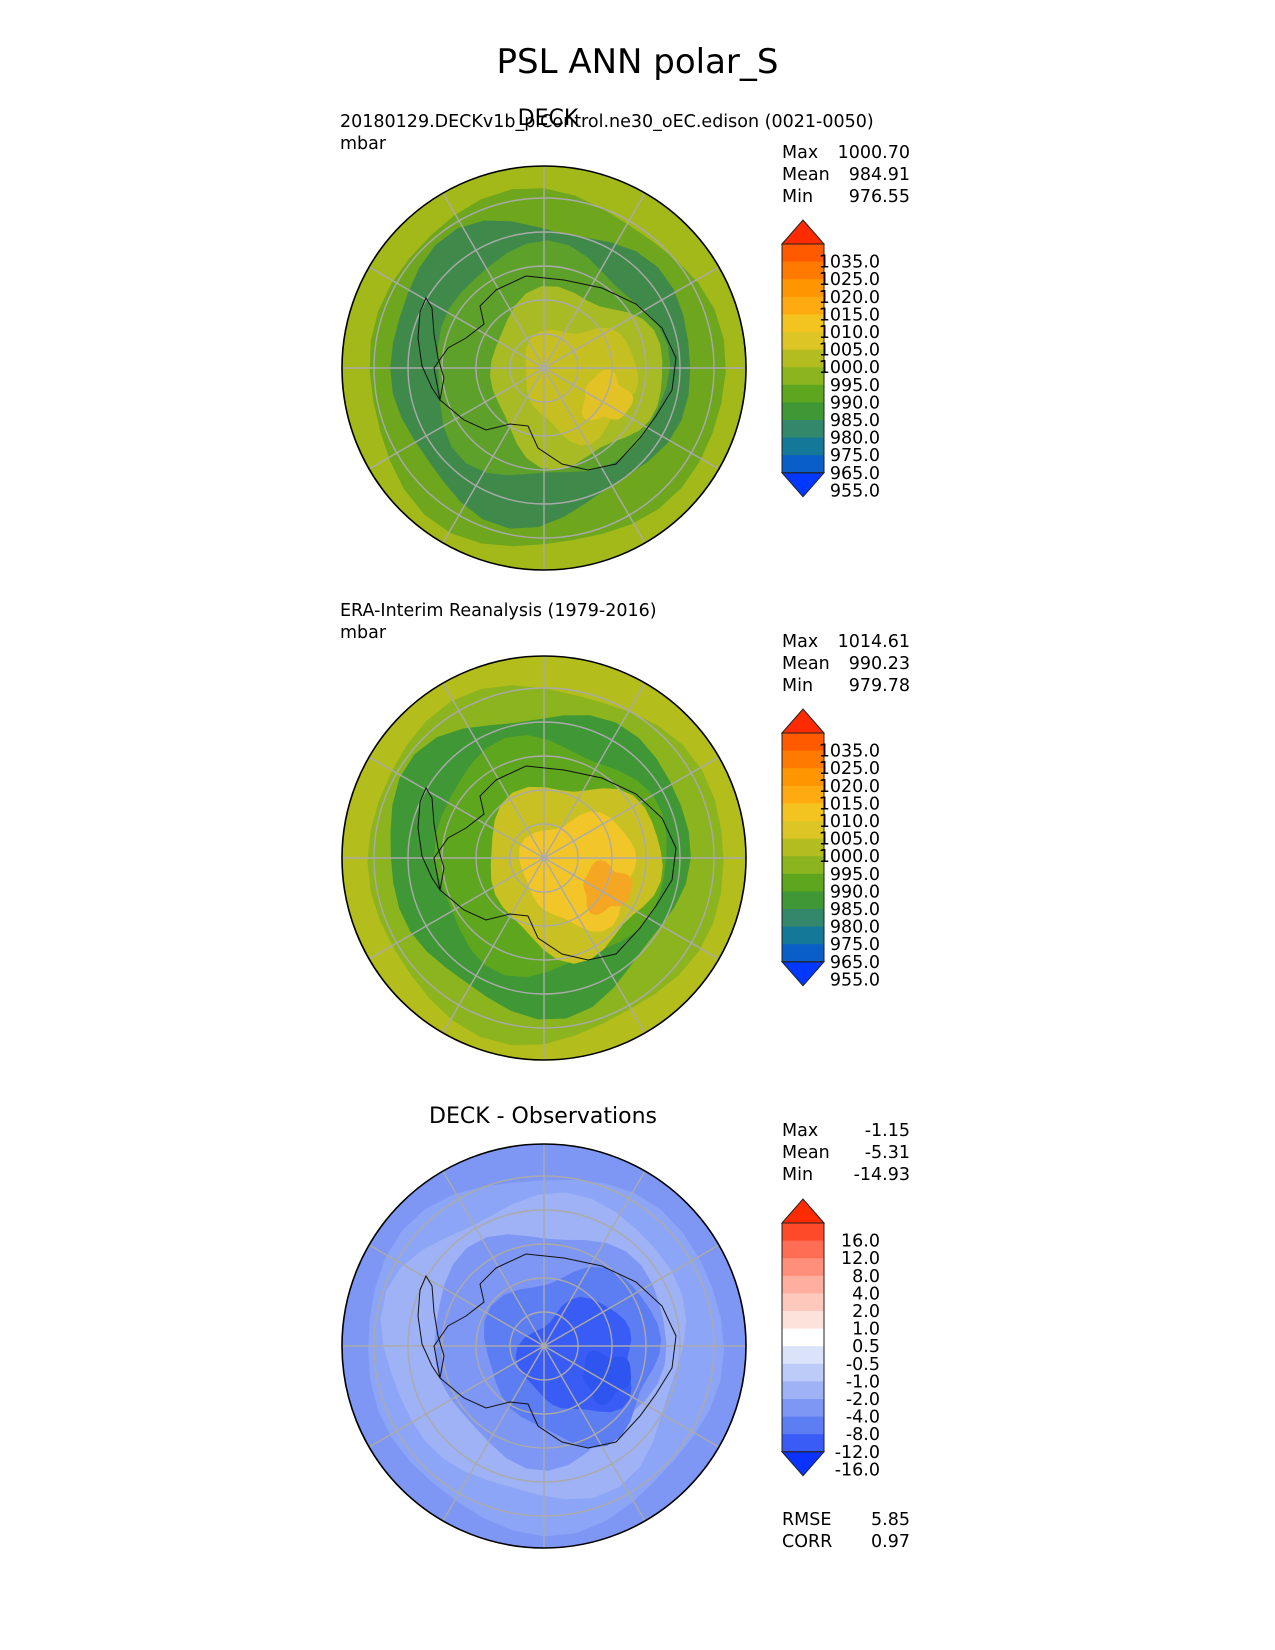 This screenshot has width=1275, height=1650. I want to click on colorbar-tick-label: 980.0, so click(855, 928).